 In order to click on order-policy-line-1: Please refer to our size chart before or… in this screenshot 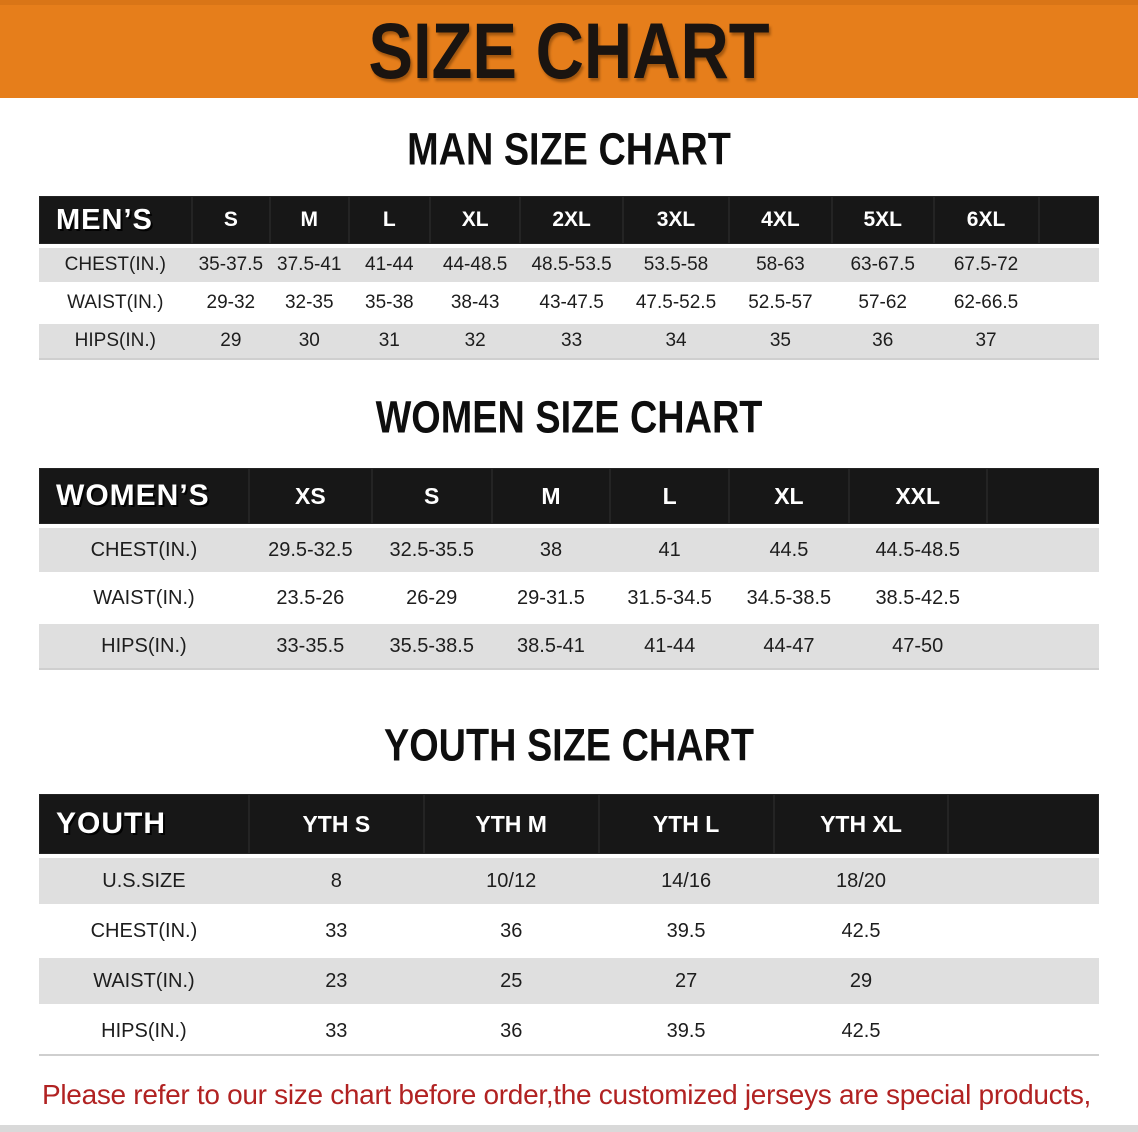, I will do `click(567, 1094)`.